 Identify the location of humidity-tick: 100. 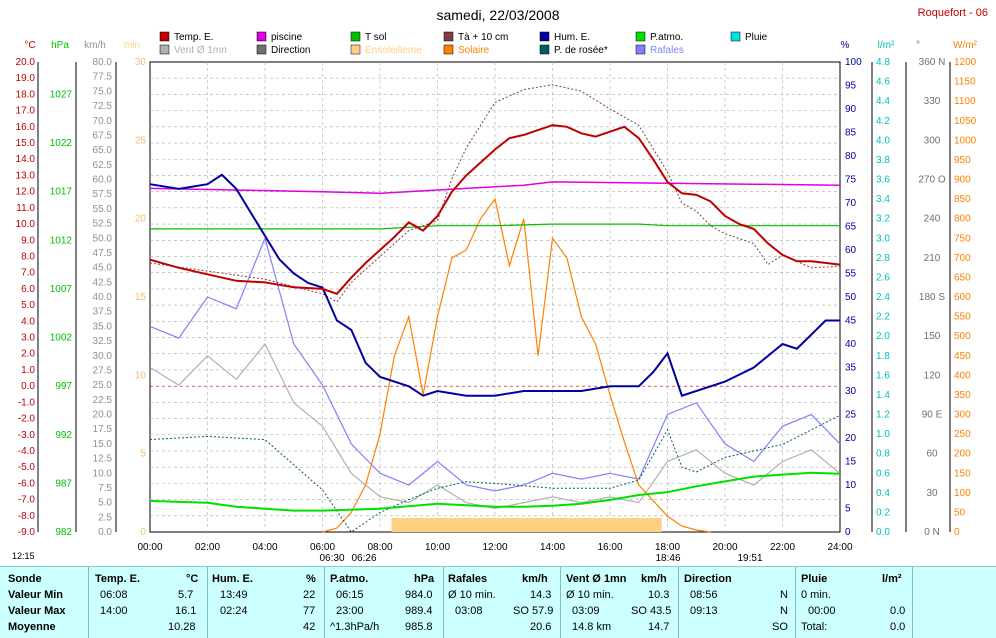
(853, 62).